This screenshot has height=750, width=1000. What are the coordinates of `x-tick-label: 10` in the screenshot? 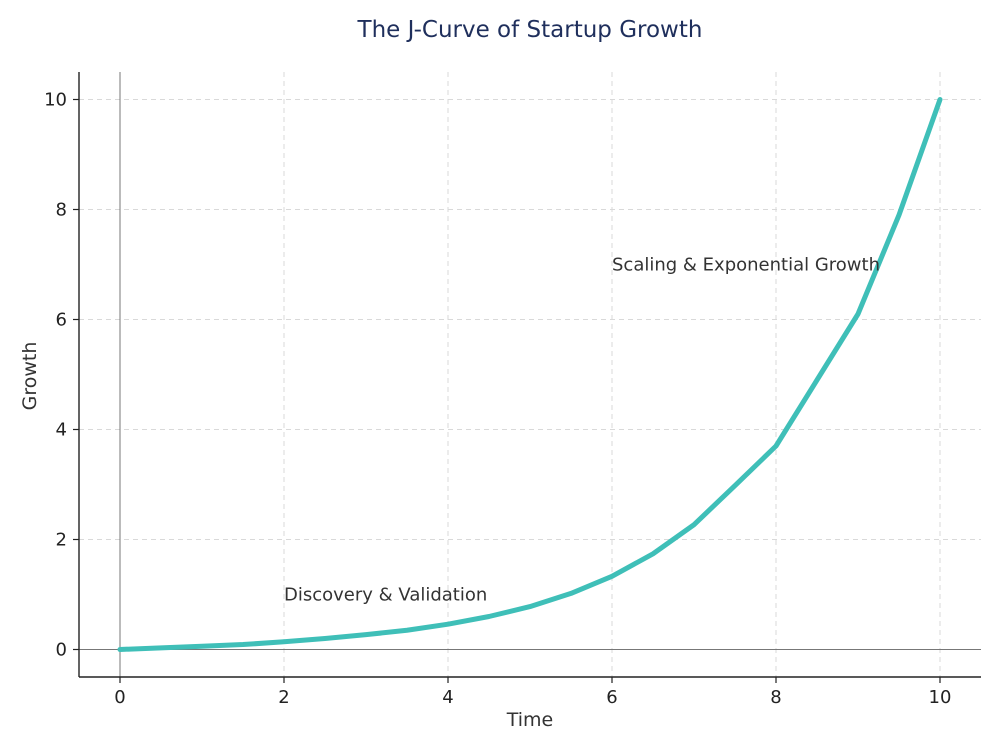 It's located at (940, 697).